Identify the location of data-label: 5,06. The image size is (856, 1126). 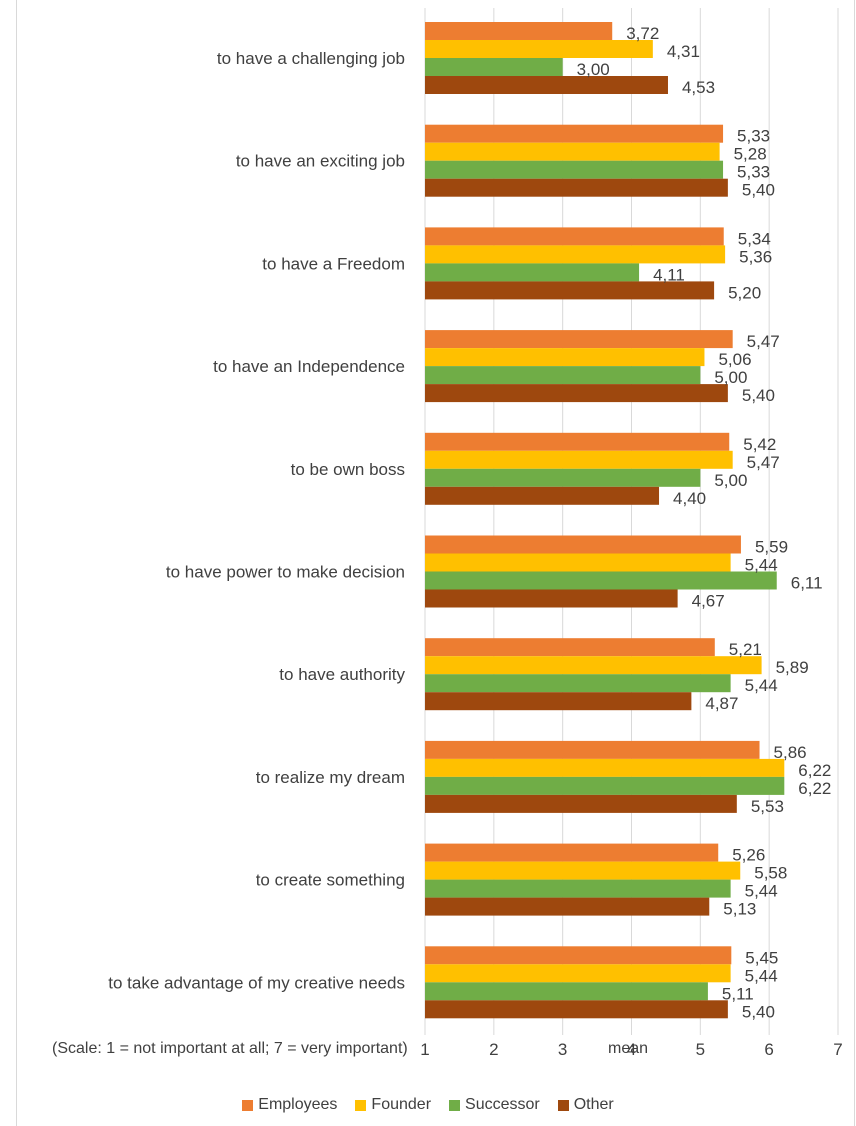
(734, 359).